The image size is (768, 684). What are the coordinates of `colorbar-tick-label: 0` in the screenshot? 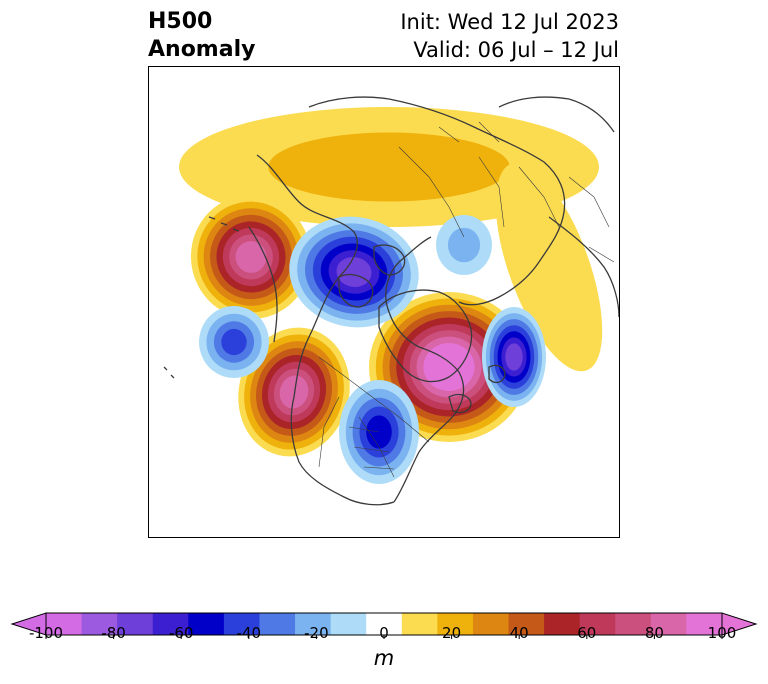 It's located at (384, 633).